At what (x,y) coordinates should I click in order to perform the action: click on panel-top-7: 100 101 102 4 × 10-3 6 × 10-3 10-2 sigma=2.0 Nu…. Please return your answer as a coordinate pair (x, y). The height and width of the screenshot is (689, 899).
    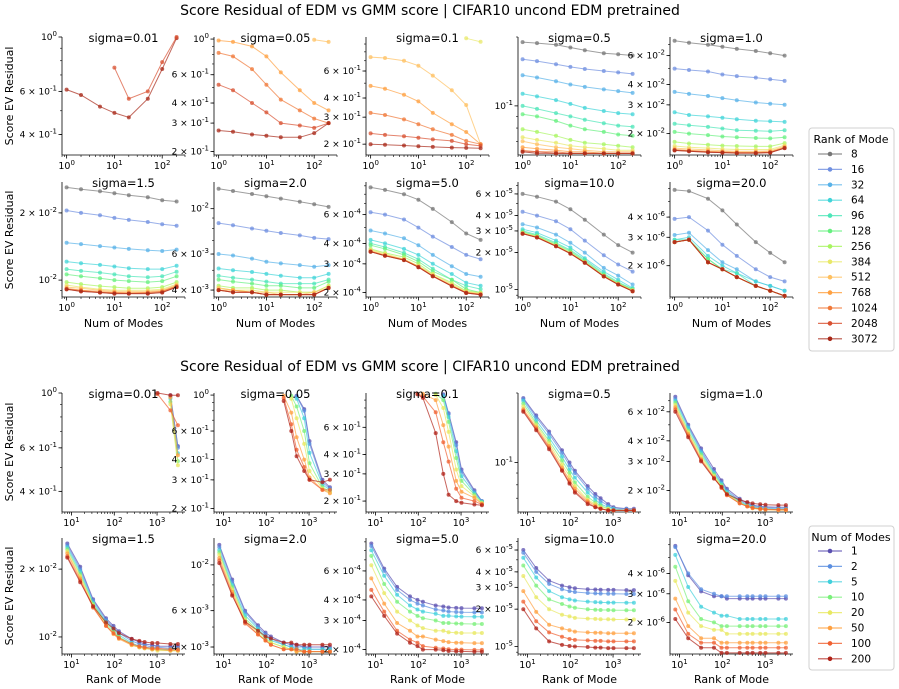
    Looking at the image, I should click on (255, 253).